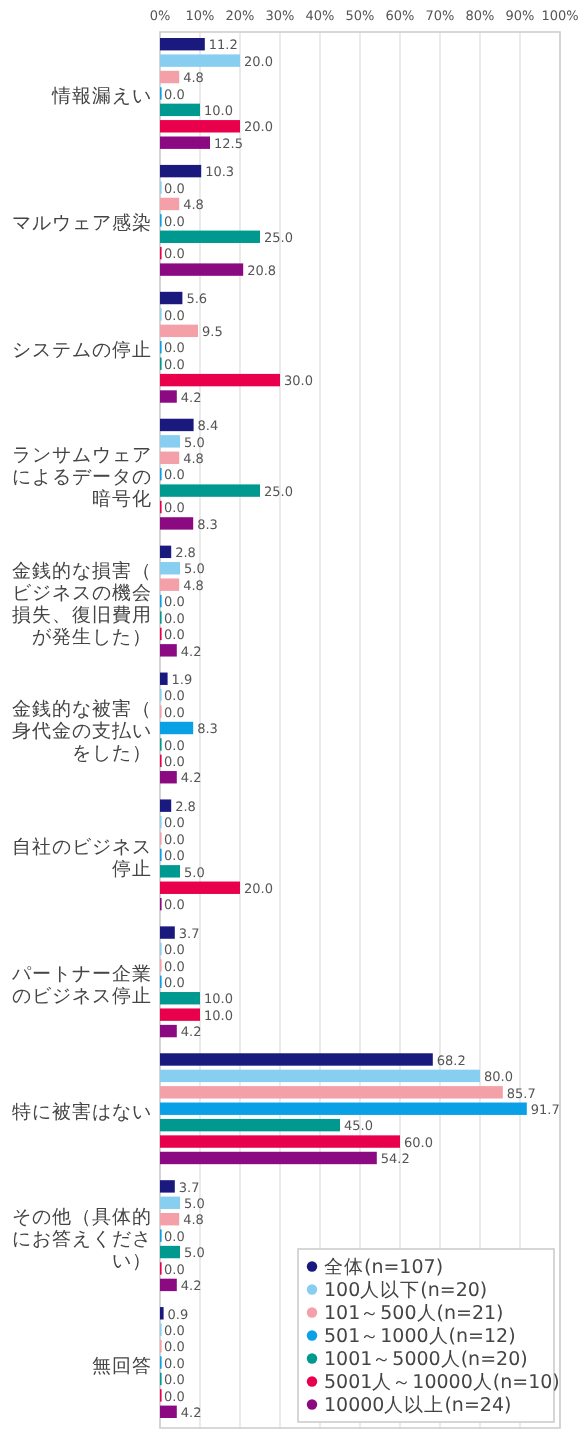  Describe the element at coordinates (82, 478) in the screenshot. I see `y-tick-label: ランサムウェアによるデータの暗号化` at that location.